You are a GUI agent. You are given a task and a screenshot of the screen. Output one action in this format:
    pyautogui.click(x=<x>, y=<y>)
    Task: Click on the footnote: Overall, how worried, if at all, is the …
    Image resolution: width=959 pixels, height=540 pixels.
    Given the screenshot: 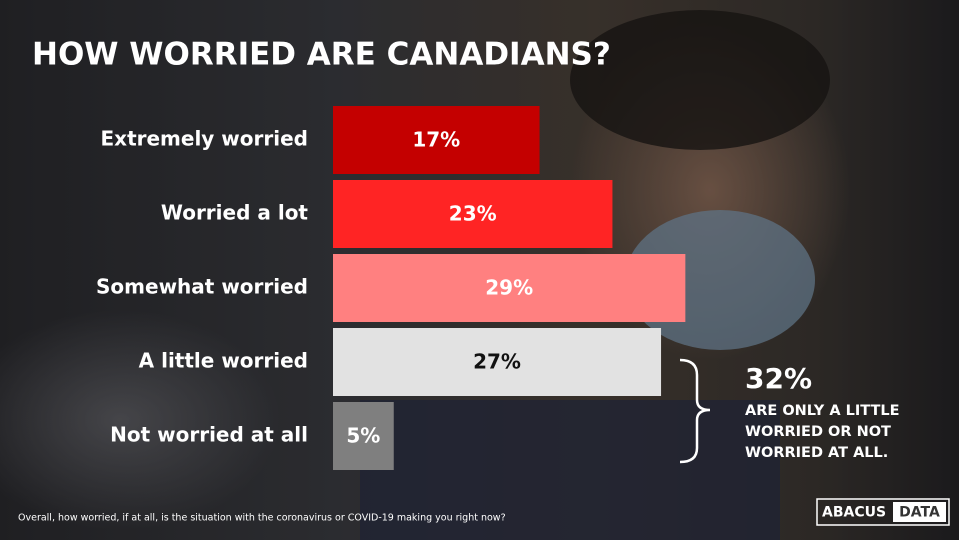 What is the action you would take?
    pyautogui.click(x=262, y=518)
    